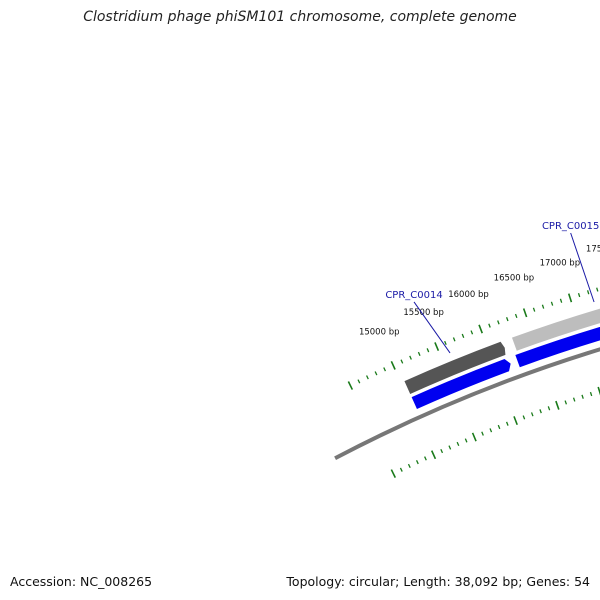 Image resolution: width=600 pixels, height=600 pixels. Describe the element at coordinates (423, 313) in the screenshot. I see `scale-label: 15500 bp` at that location.